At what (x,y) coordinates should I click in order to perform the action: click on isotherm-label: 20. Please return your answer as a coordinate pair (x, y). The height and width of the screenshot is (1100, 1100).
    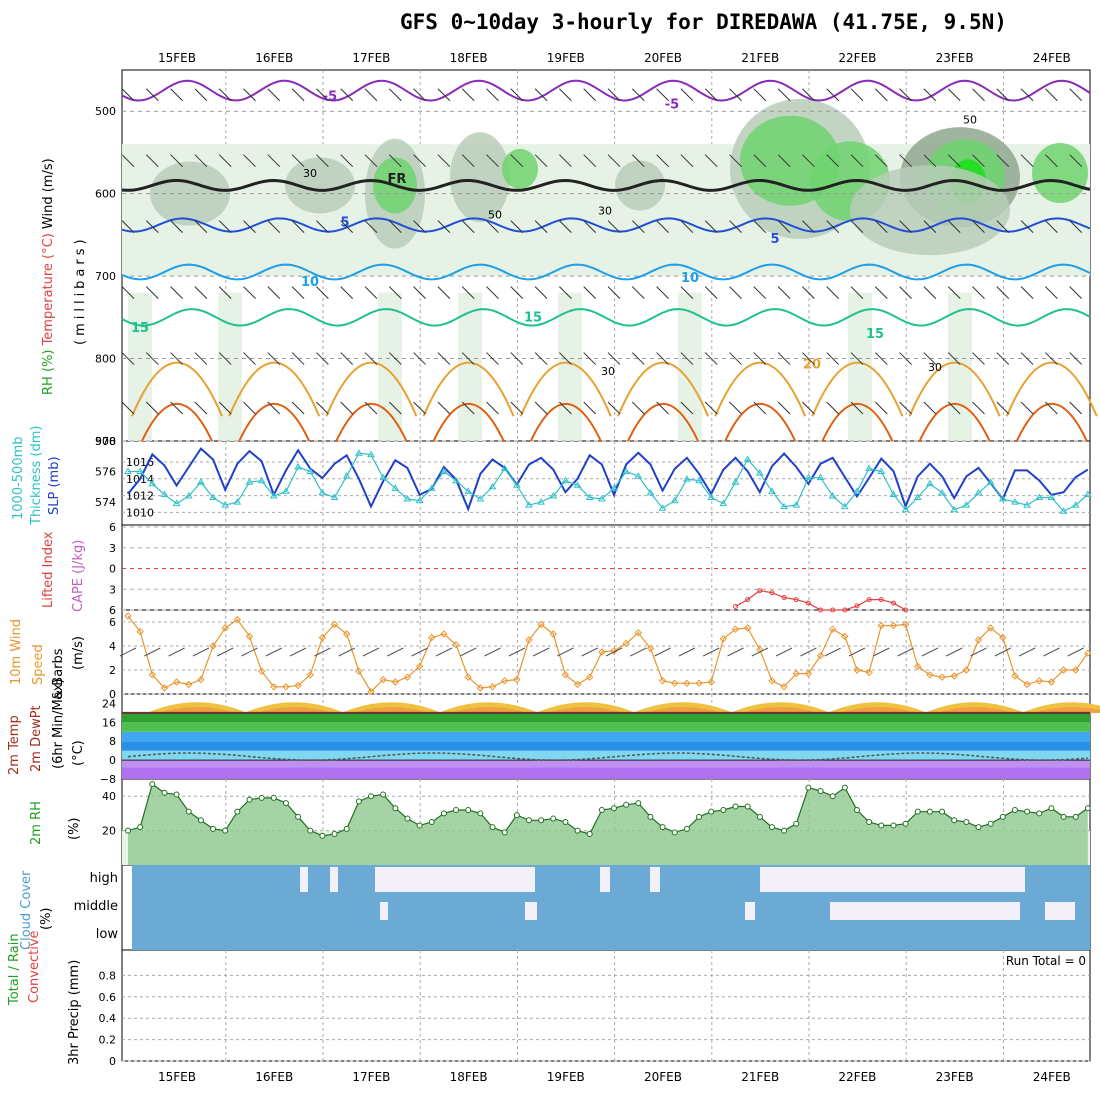
    Looking at the image, I should click on (812, 364).